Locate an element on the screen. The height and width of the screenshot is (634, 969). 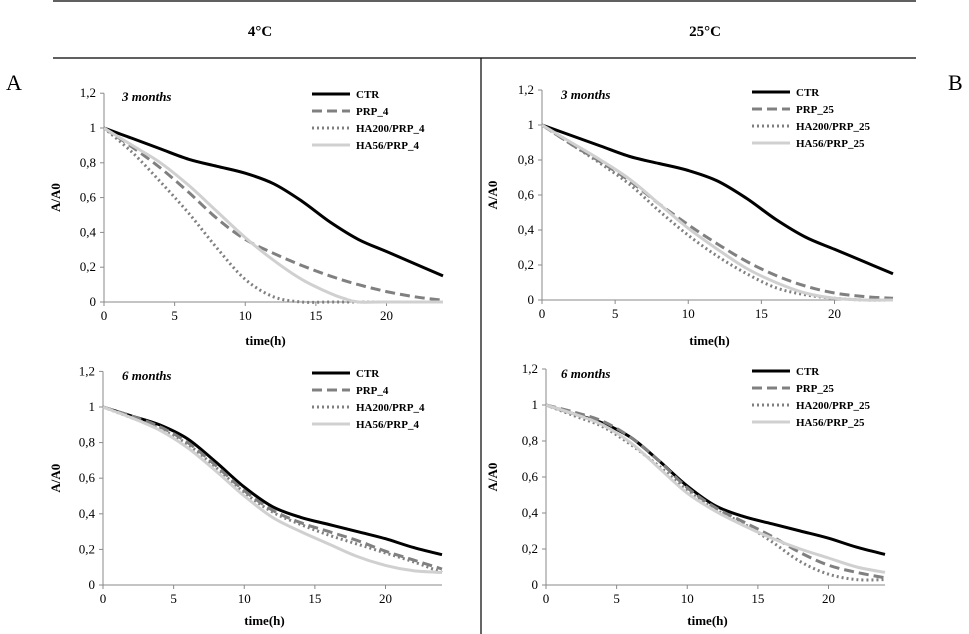
header-left-label: 4°C is located at coordinates (260, 32).